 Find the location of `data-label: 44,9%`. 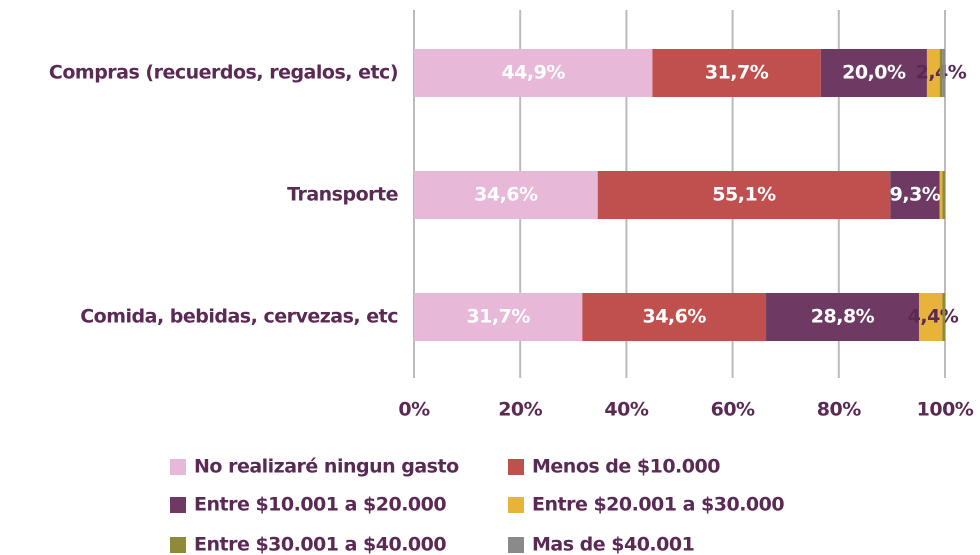

data-label: 44,9% is located at coordinates (533, 73).